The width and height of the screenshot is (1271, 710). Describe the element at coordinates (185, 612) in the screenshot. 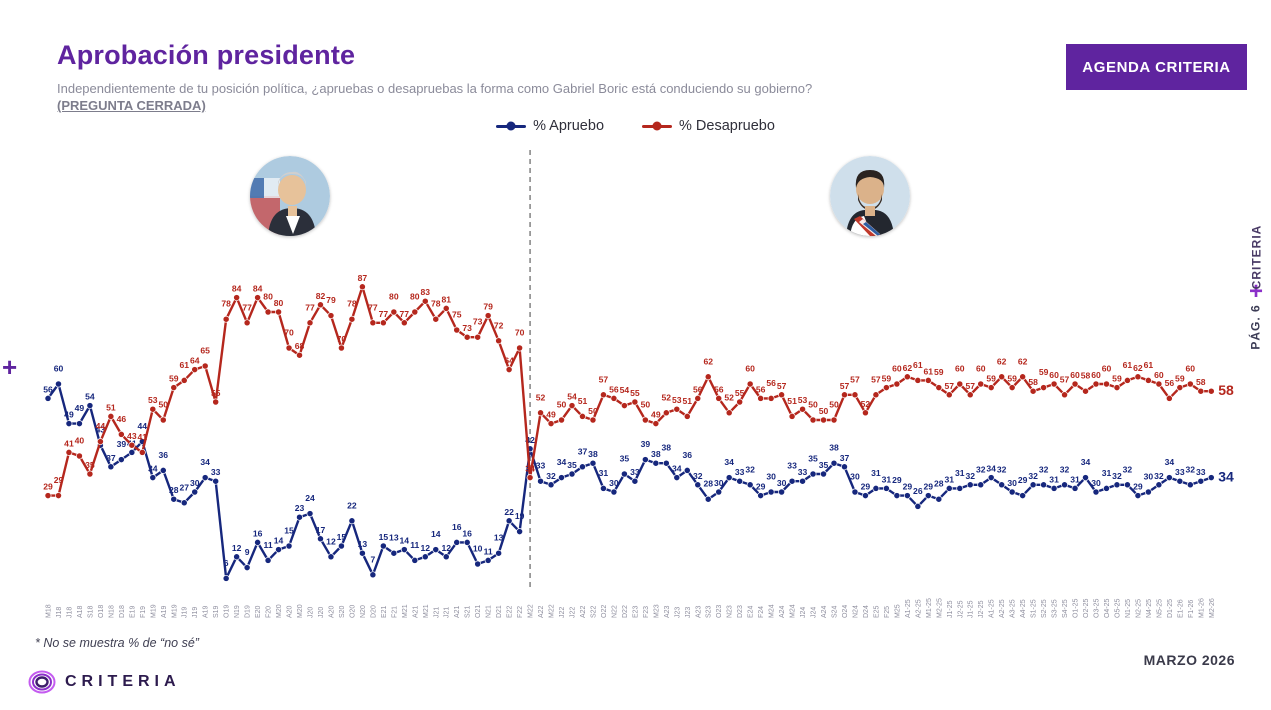

I see `svg-text: J19` at that location.